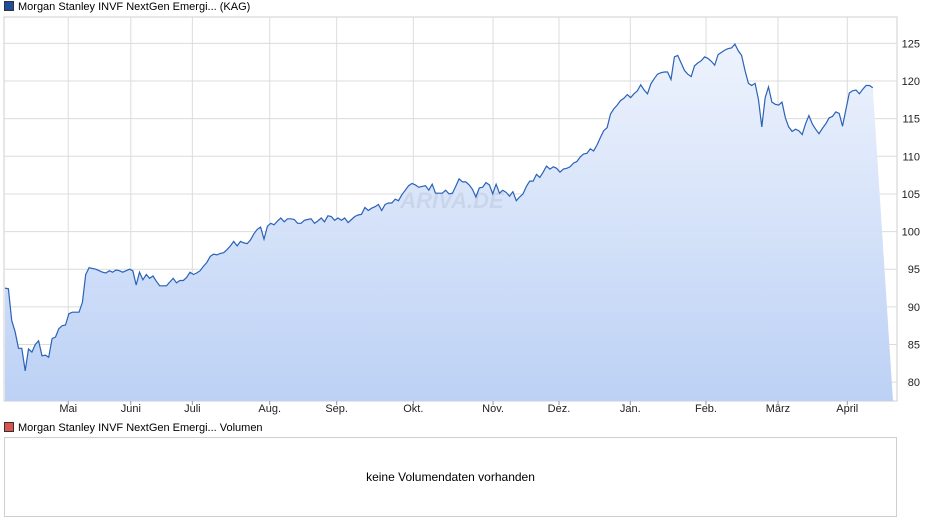  I want to click on y-axis-ticks: 80 85 90 95 100 105 110 115 120 125, so click(911, 213).